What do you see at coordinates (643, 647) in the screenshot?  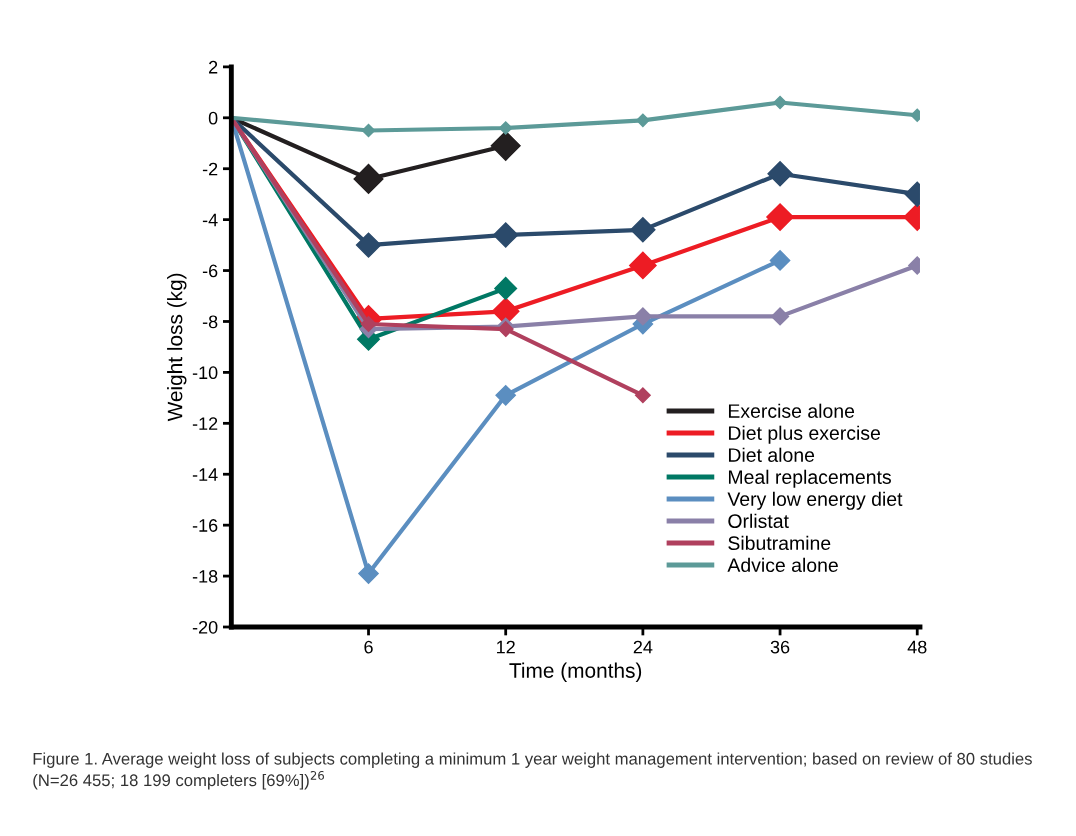 I see `x-tick-label: 24` at bounding box center [643, 647].